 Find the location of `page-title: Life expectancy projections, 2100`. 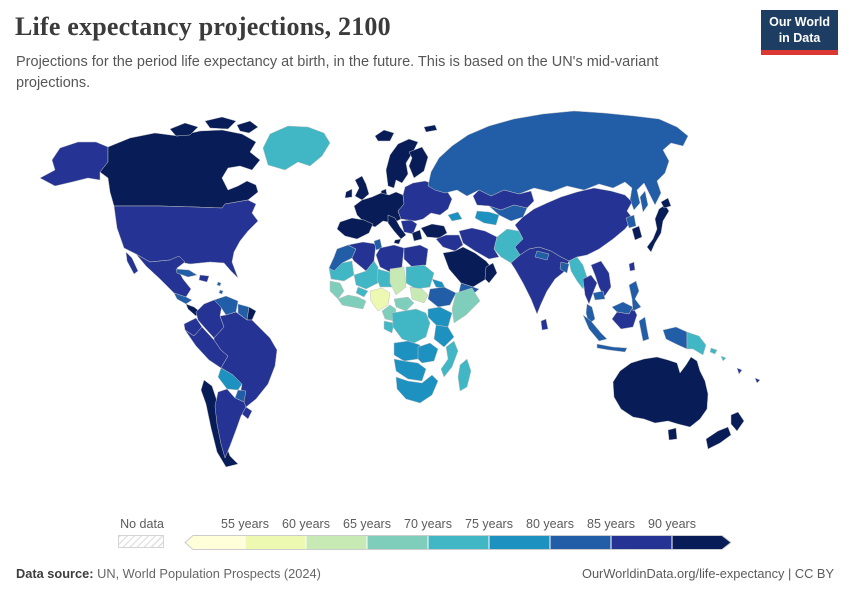

page-title: Life expectancy projections, 2100 is located at coordinates (203, 26).